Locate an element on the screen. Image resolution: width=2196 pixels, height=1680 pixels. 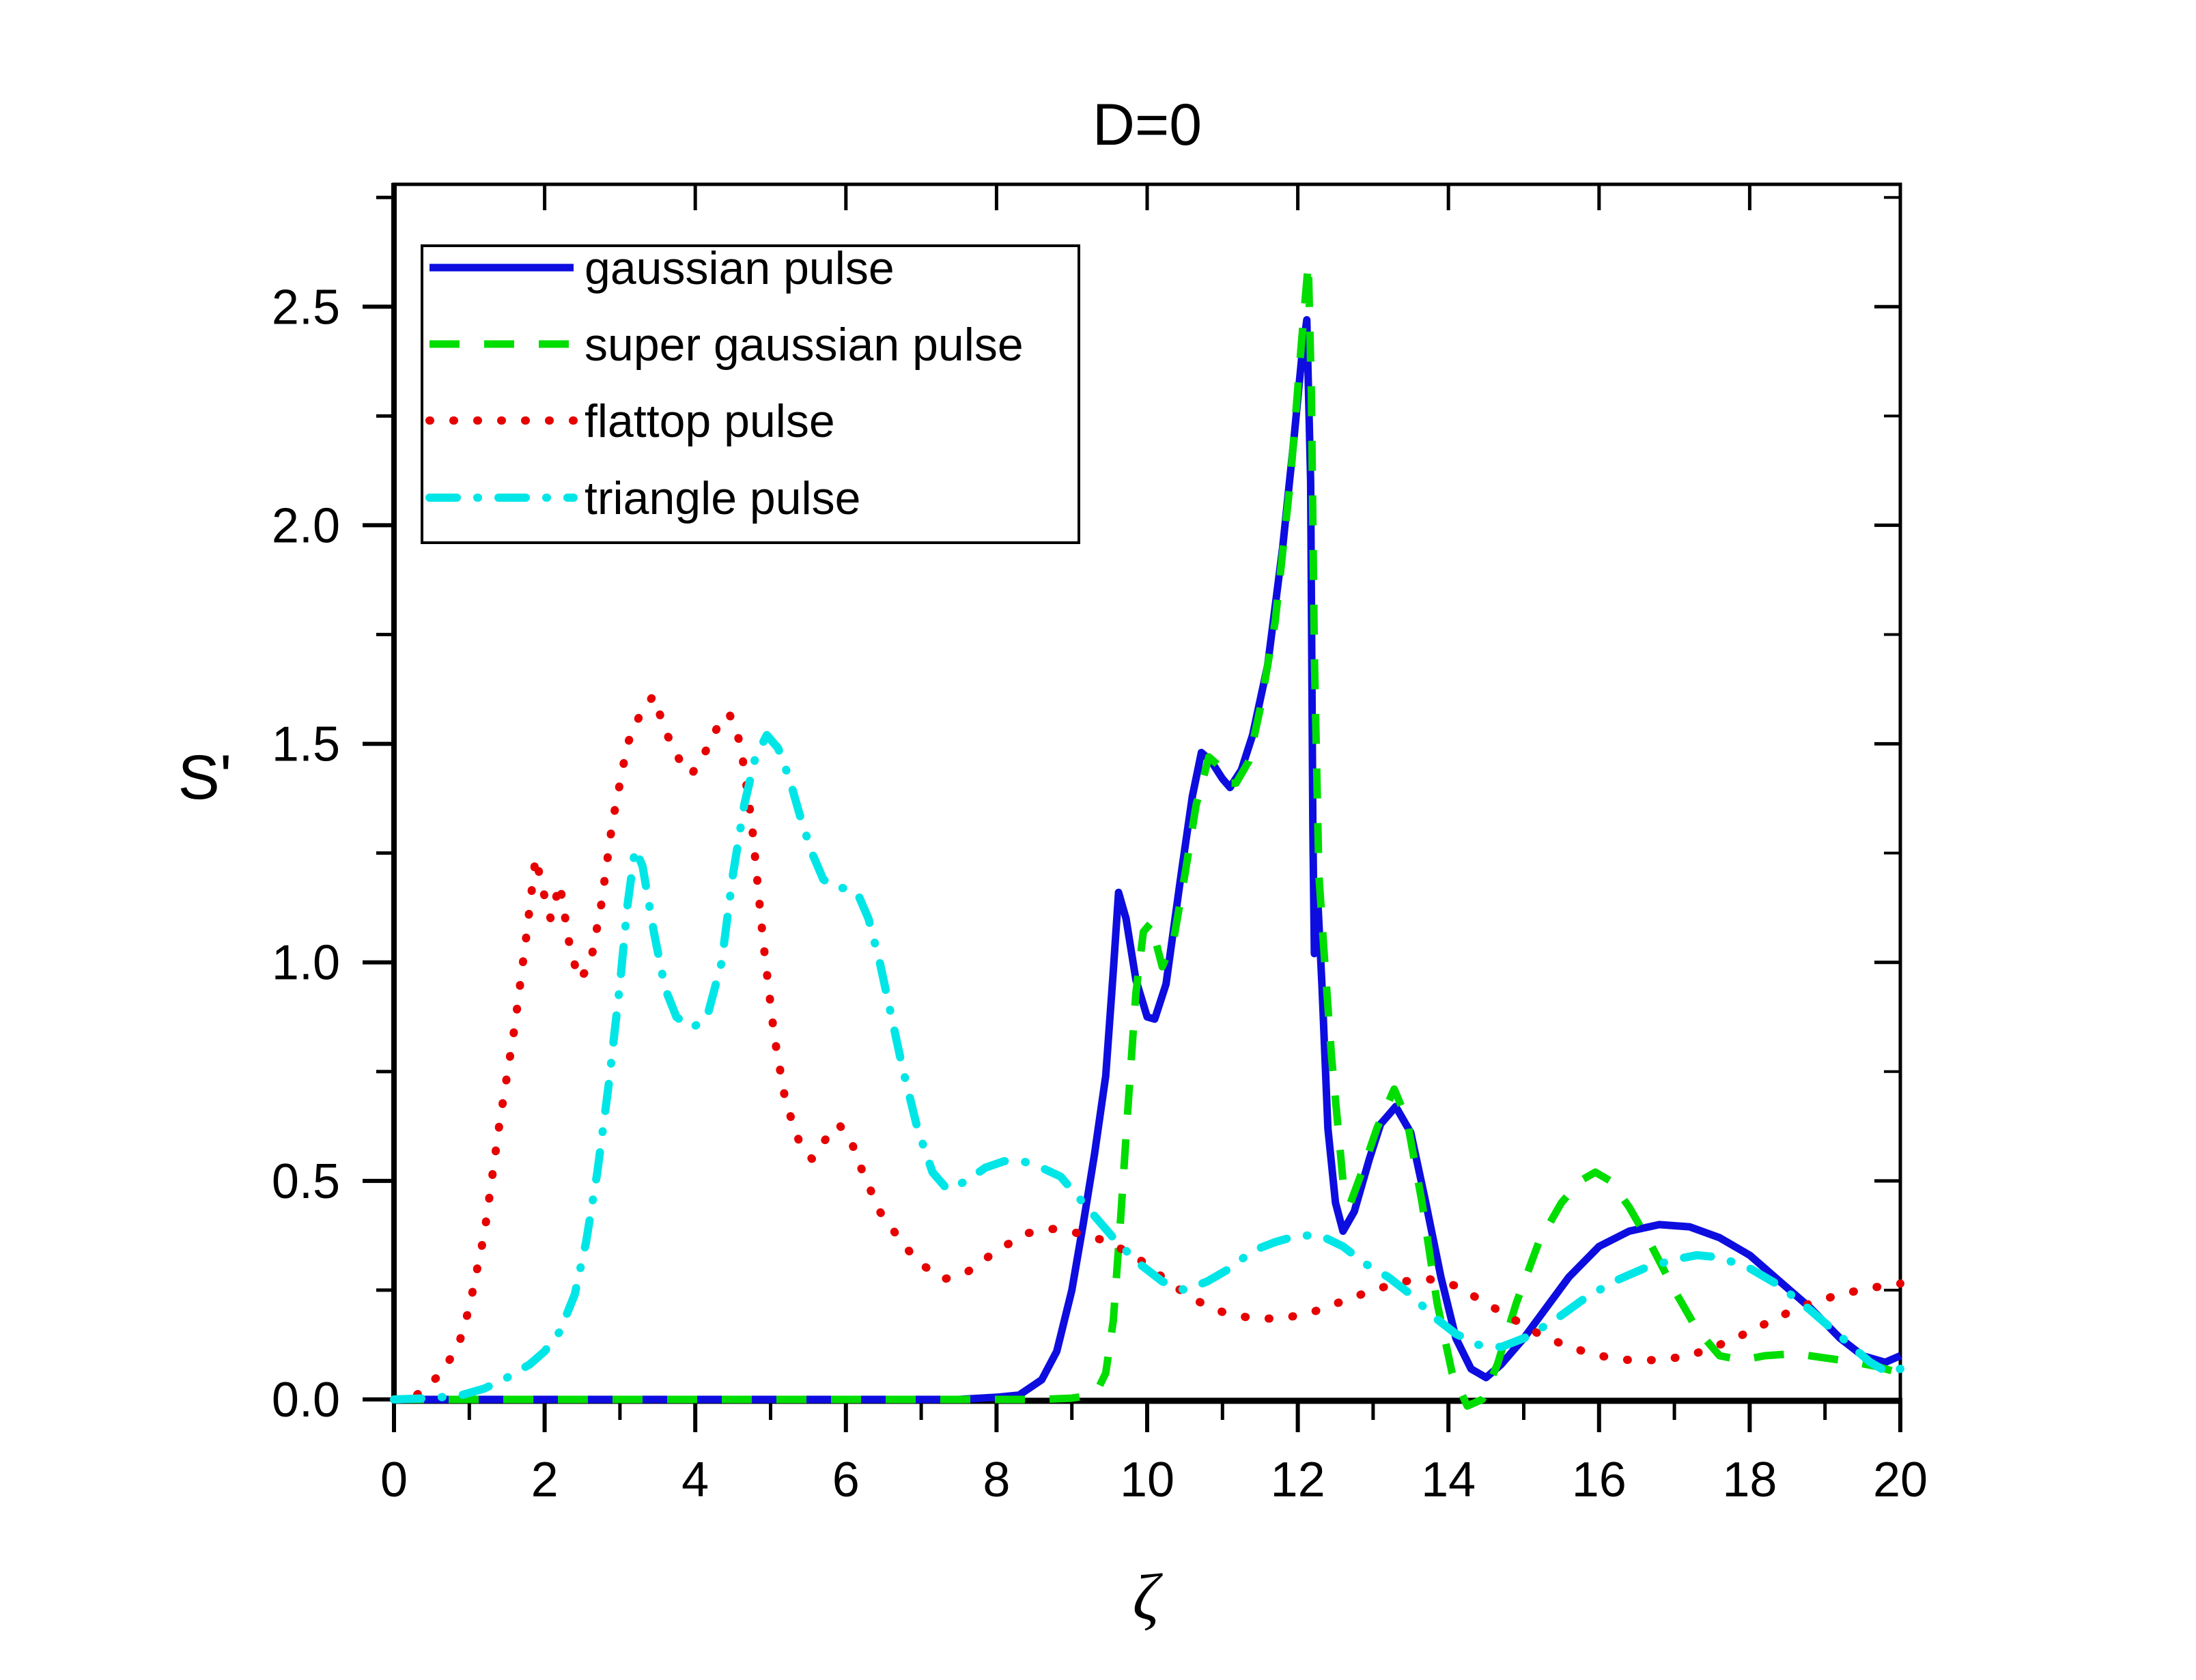
x-tick-label: 20 is located at coordinates (1901, 1480).